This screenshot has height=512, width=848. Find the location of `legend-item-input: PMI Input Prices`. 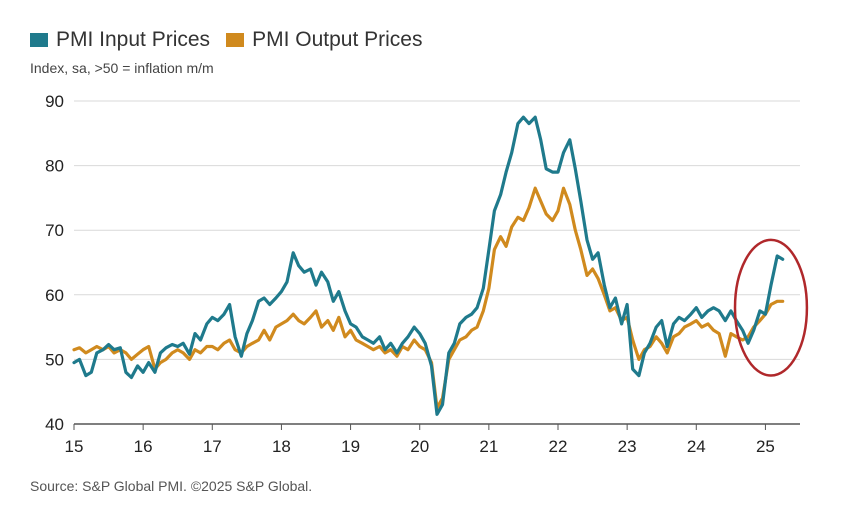

legend-item-input: PMI Input Prices is located at coordinates (120, 40).